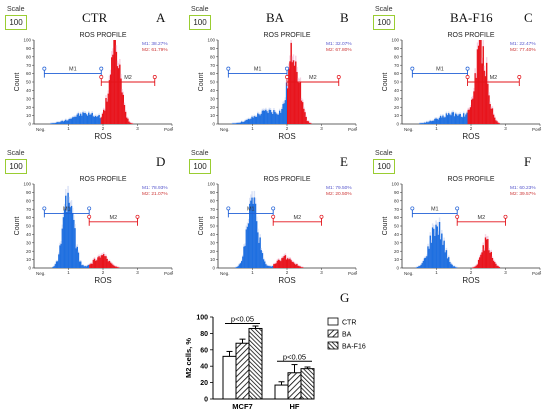  I want to click on y-tick-label: 70, so click(213, 65).